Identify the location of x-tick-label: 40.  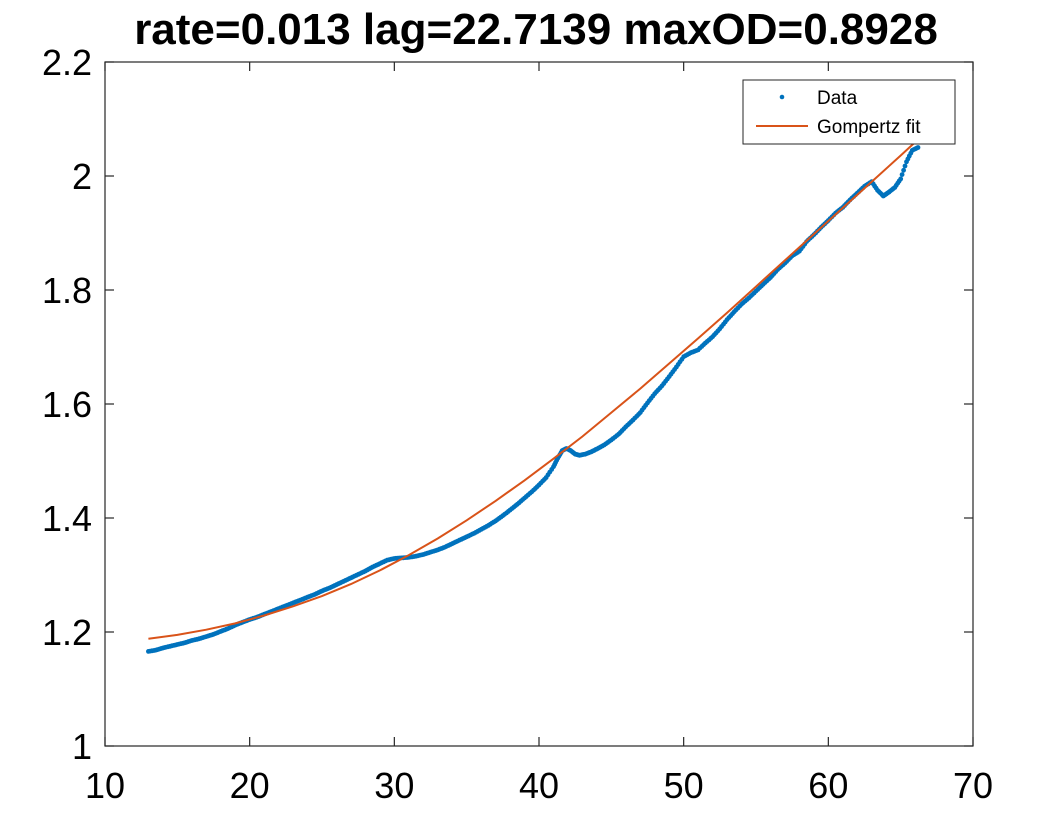
(539, 785).